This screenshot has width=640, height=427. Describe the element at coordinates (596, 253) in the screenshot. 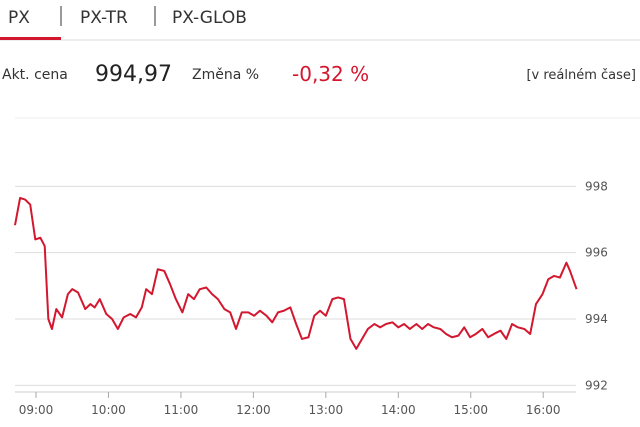

I see `y-tick-label: 996` at that location.